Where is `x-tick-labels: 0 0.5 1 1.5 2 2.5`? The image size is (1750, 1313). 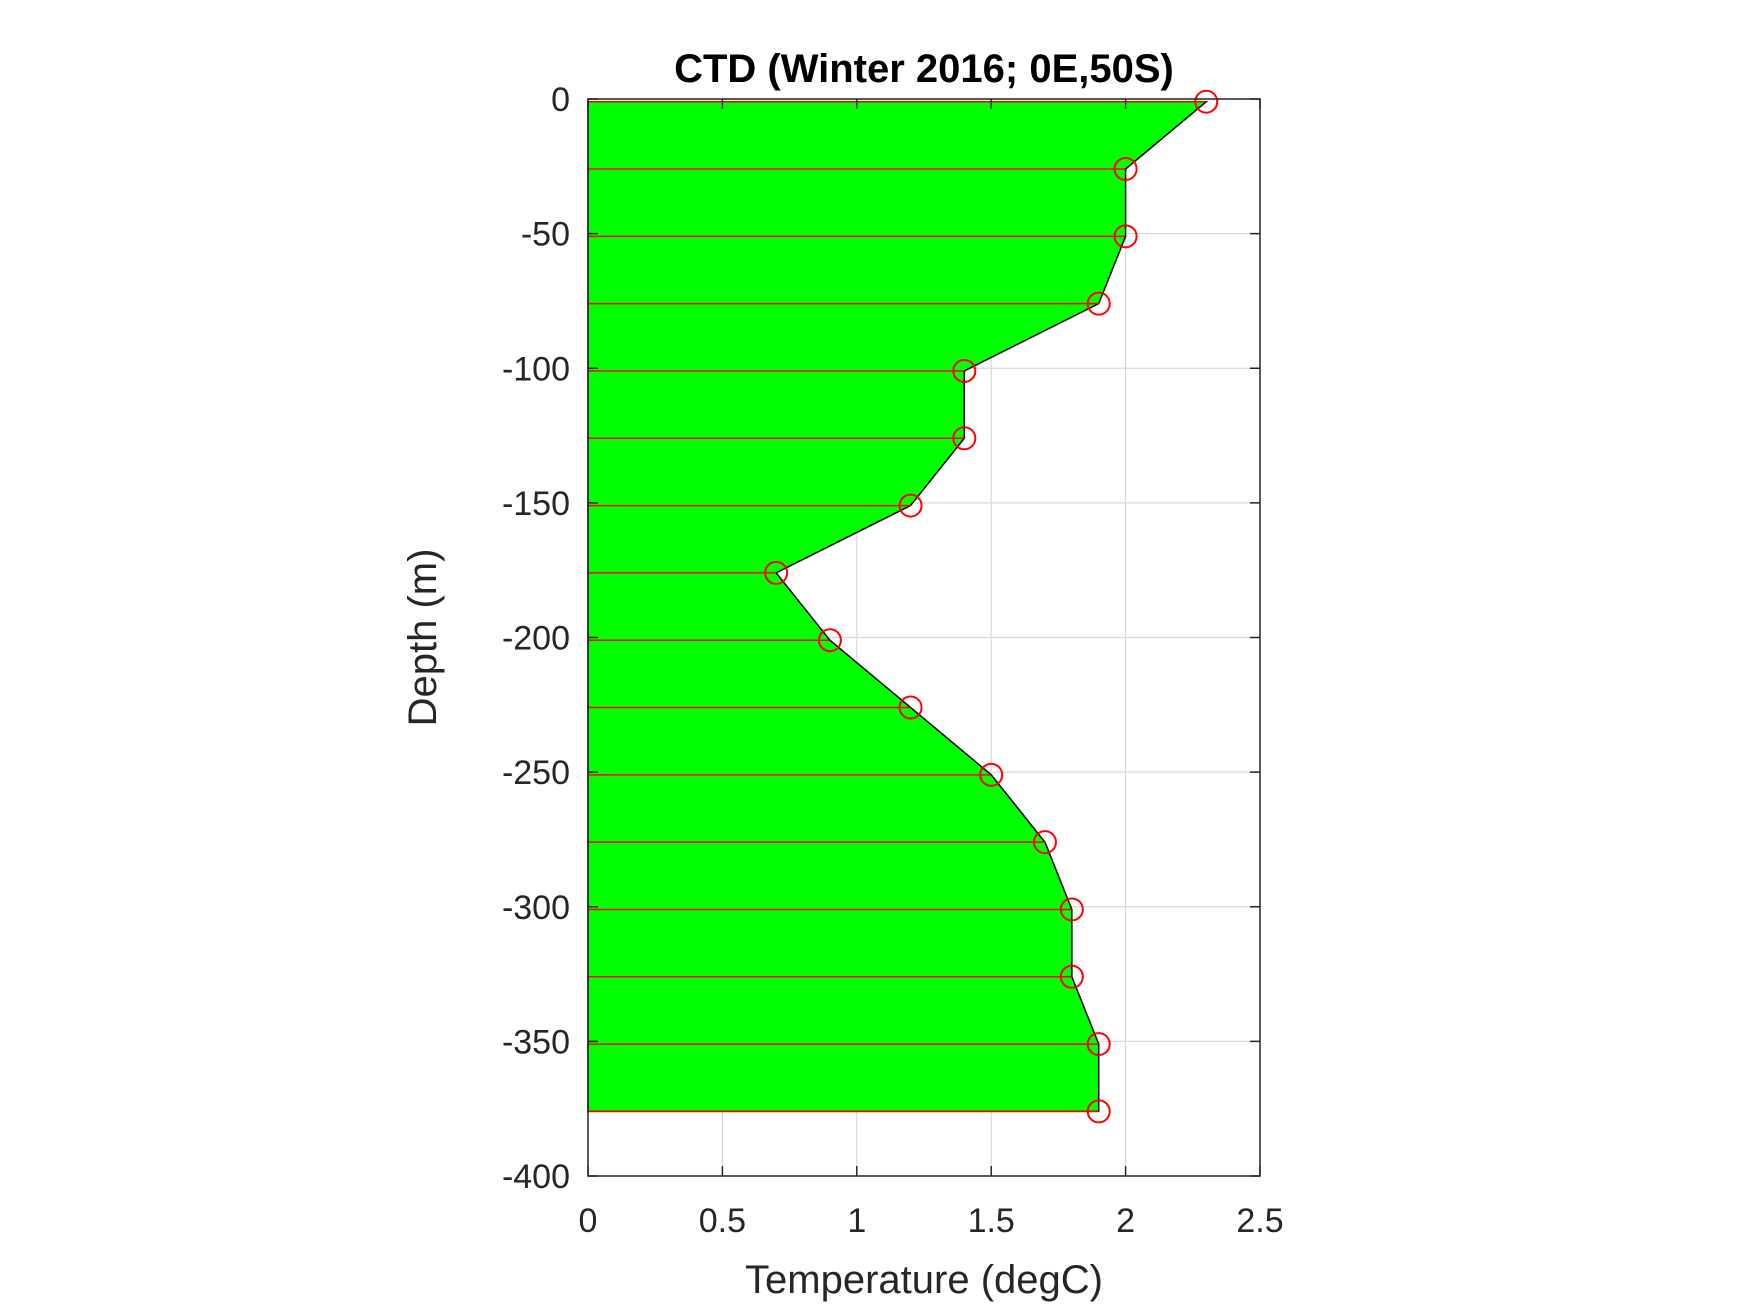 x-tick-labels: 0 0.5 1 1.5 2 2.5 is located at coordinates (931, 1221).